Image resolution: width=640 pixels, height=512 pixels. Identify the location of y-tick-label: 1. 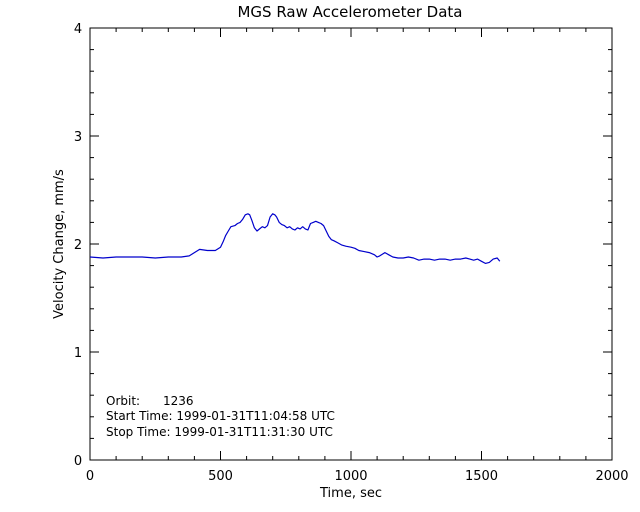
(78, 353).